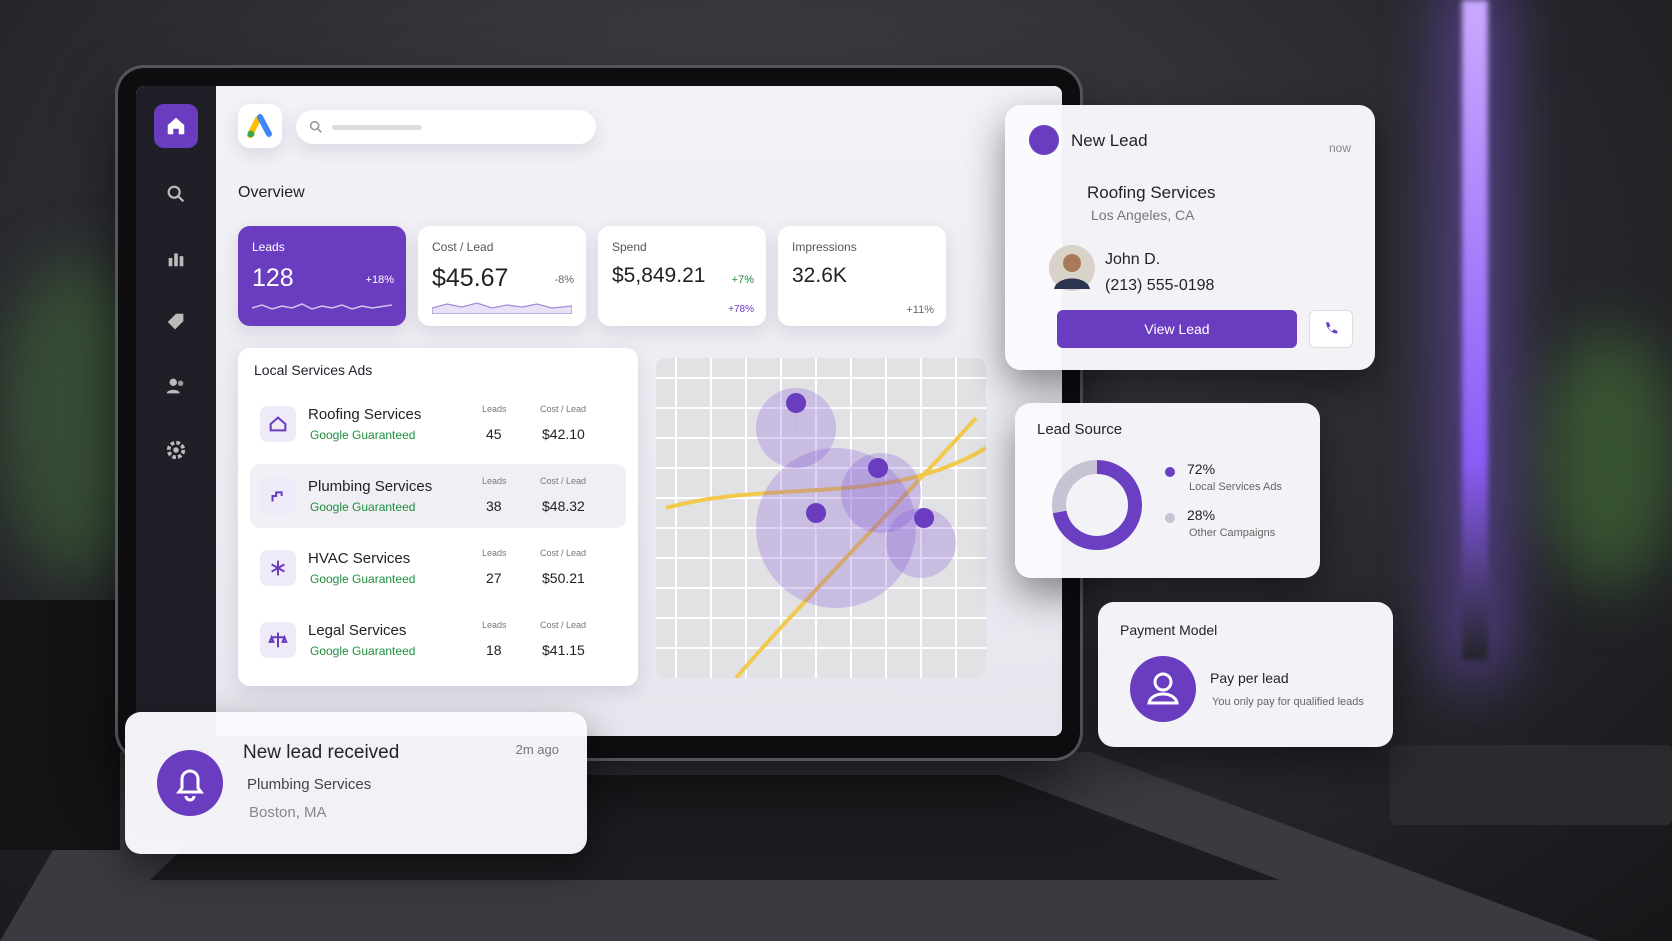  Describe the element at coordinates (365, 414) in the screenshot. I see `service-name: Roofing Services` at that location.